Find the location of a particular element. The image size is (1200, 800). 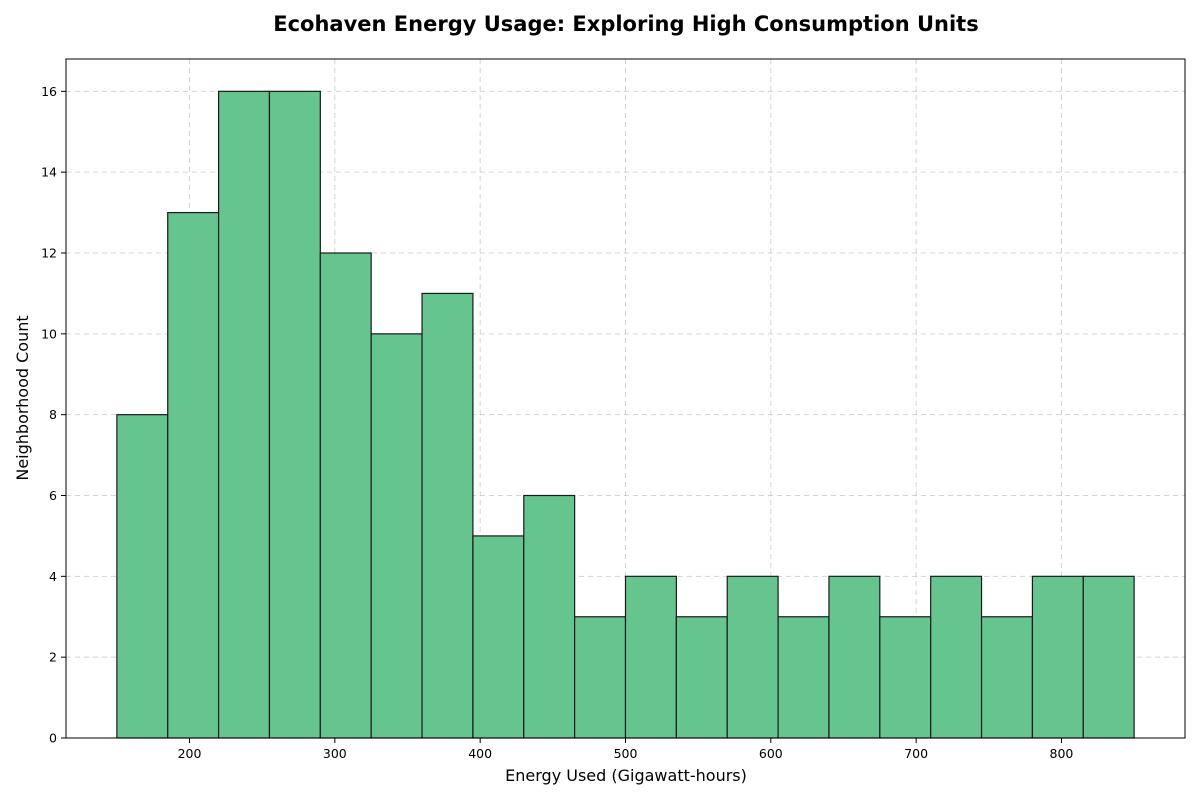

y-tick-label: 12 is located at coordinates (49, 253).